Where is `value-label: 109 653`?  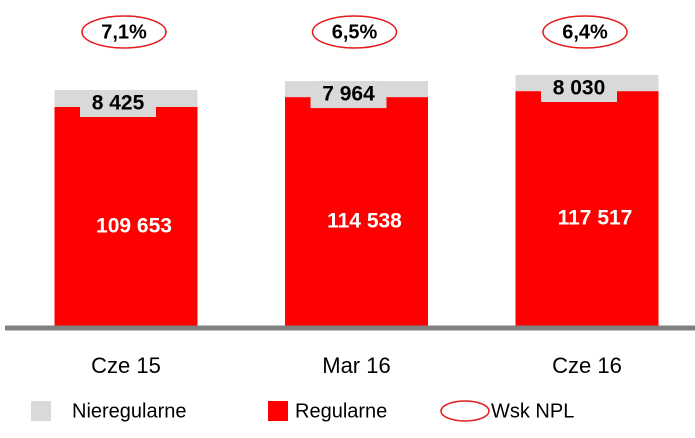 value-label: 109 653 is located at coordinates (134, 225).